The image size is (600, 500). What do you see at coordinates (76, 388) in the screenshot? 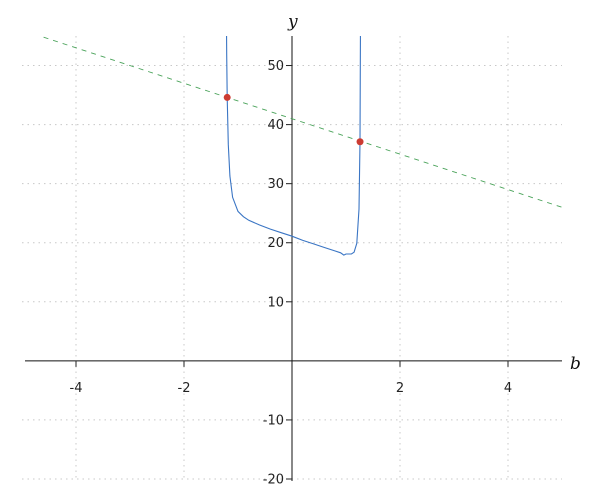
I see `x-tick-label: -4` at bounding box center [76, 388].